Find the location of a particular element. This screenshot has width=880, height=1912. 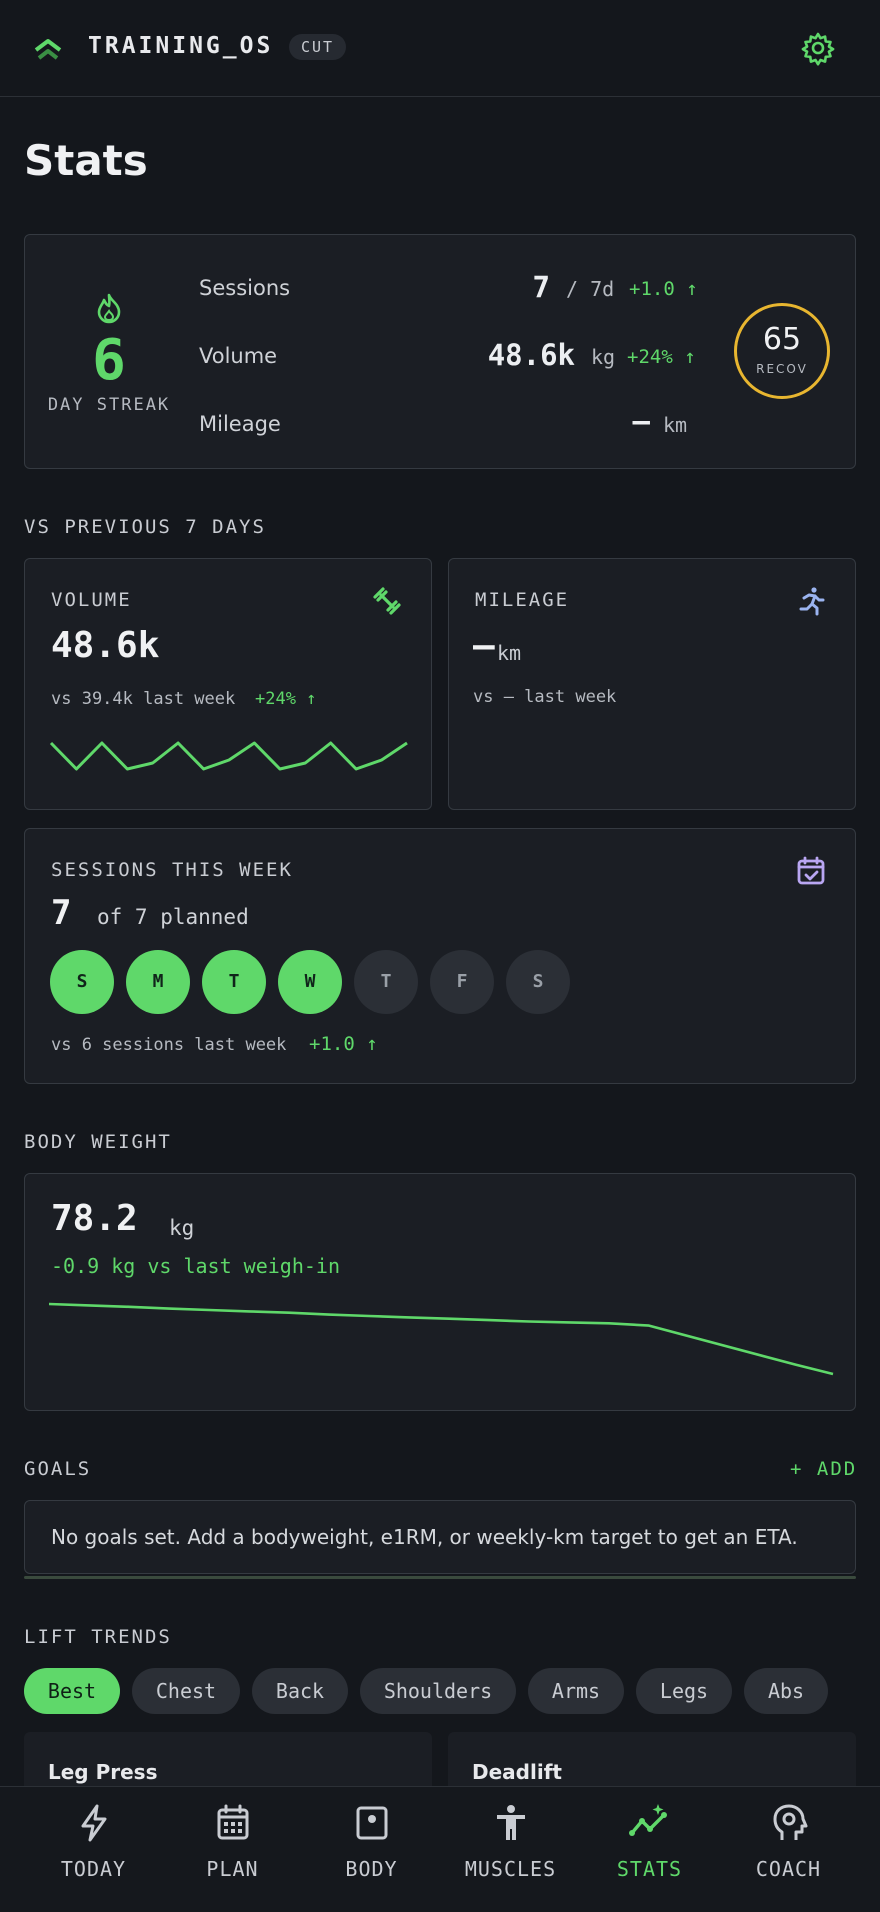

calendar-check-icon is located at coordinates (811, 870).